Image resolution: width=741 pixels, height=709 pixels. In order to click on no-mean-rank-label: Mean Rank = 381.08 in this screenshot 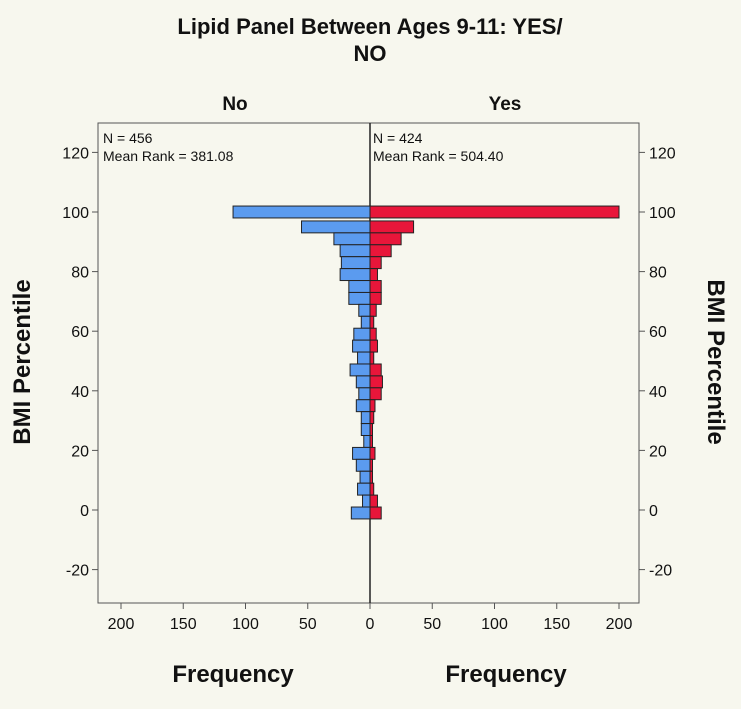, I will do `click(168, 156)`.